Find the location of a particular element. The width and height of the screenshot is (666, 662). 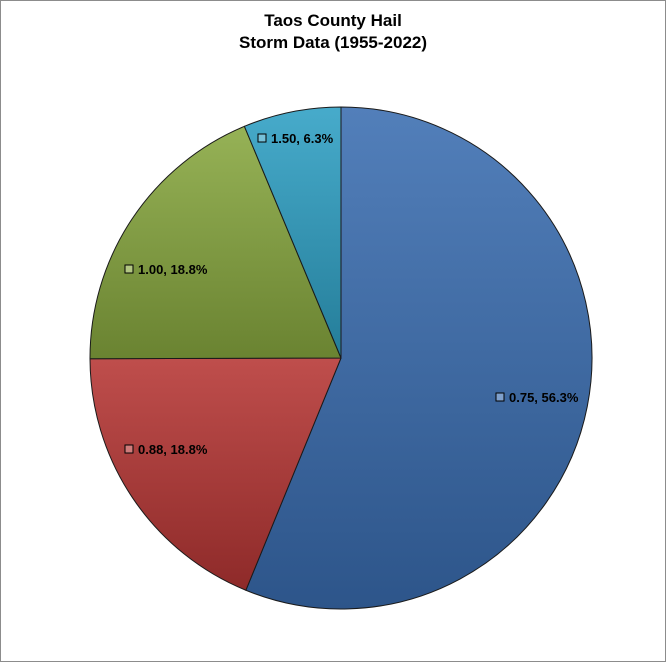

chart-title-line-1: Taos County Hail is located at coordinates (333, 20).